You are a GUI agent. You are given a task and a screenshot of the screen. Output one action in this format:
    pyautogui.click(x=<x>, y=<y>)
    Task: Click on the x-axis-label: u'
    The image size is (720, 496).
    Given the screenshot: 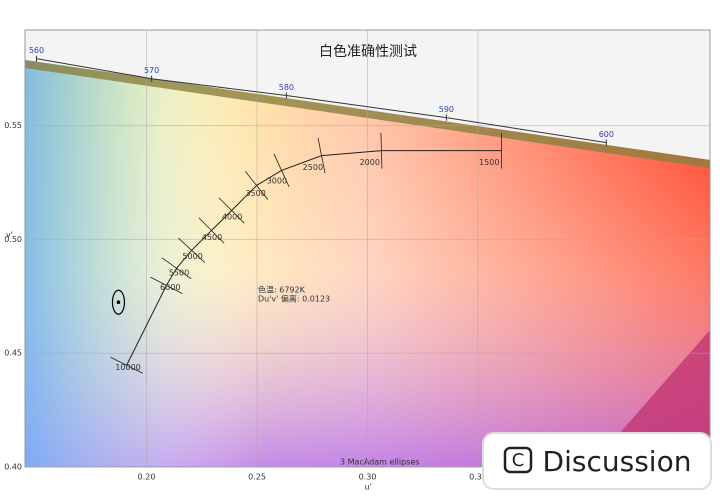 What is the action you would take?
    pyautogui.click(x=367, y=487)
    